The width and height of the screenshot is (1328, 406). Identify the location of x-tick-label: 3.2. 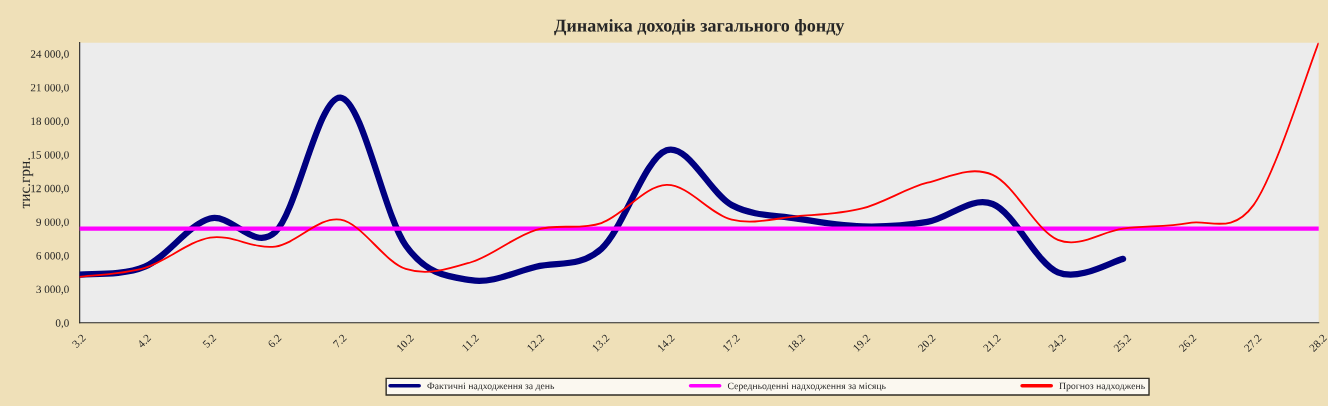
(79, 341).